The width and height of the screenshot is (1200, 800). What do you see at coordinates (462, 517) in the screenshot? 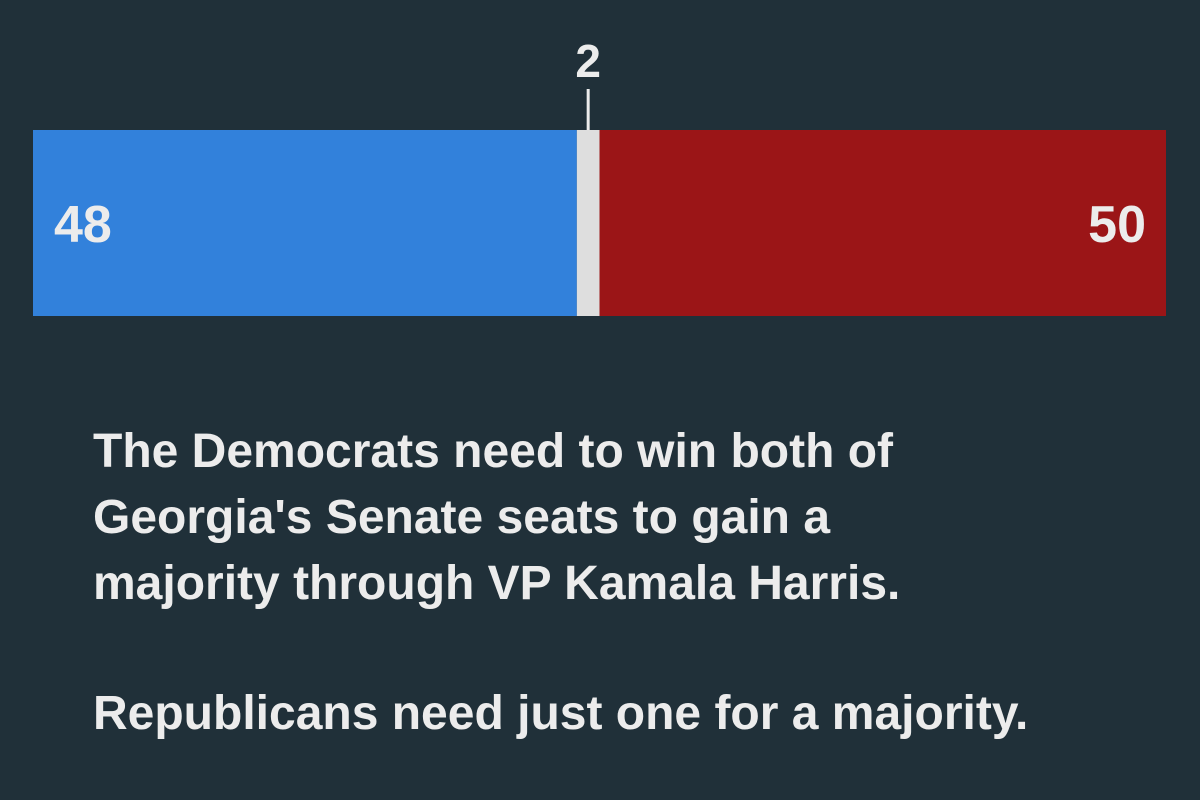
I see `caption-line: Georgia's Senate seats to gain a` at bounding box center [462, 517].